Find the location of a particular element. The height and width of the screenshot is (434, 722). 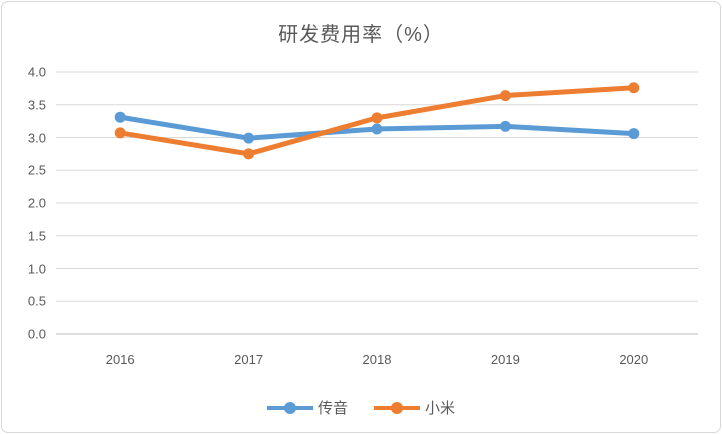

x-tick-label: 2020 is located at coordinates (634, 359).